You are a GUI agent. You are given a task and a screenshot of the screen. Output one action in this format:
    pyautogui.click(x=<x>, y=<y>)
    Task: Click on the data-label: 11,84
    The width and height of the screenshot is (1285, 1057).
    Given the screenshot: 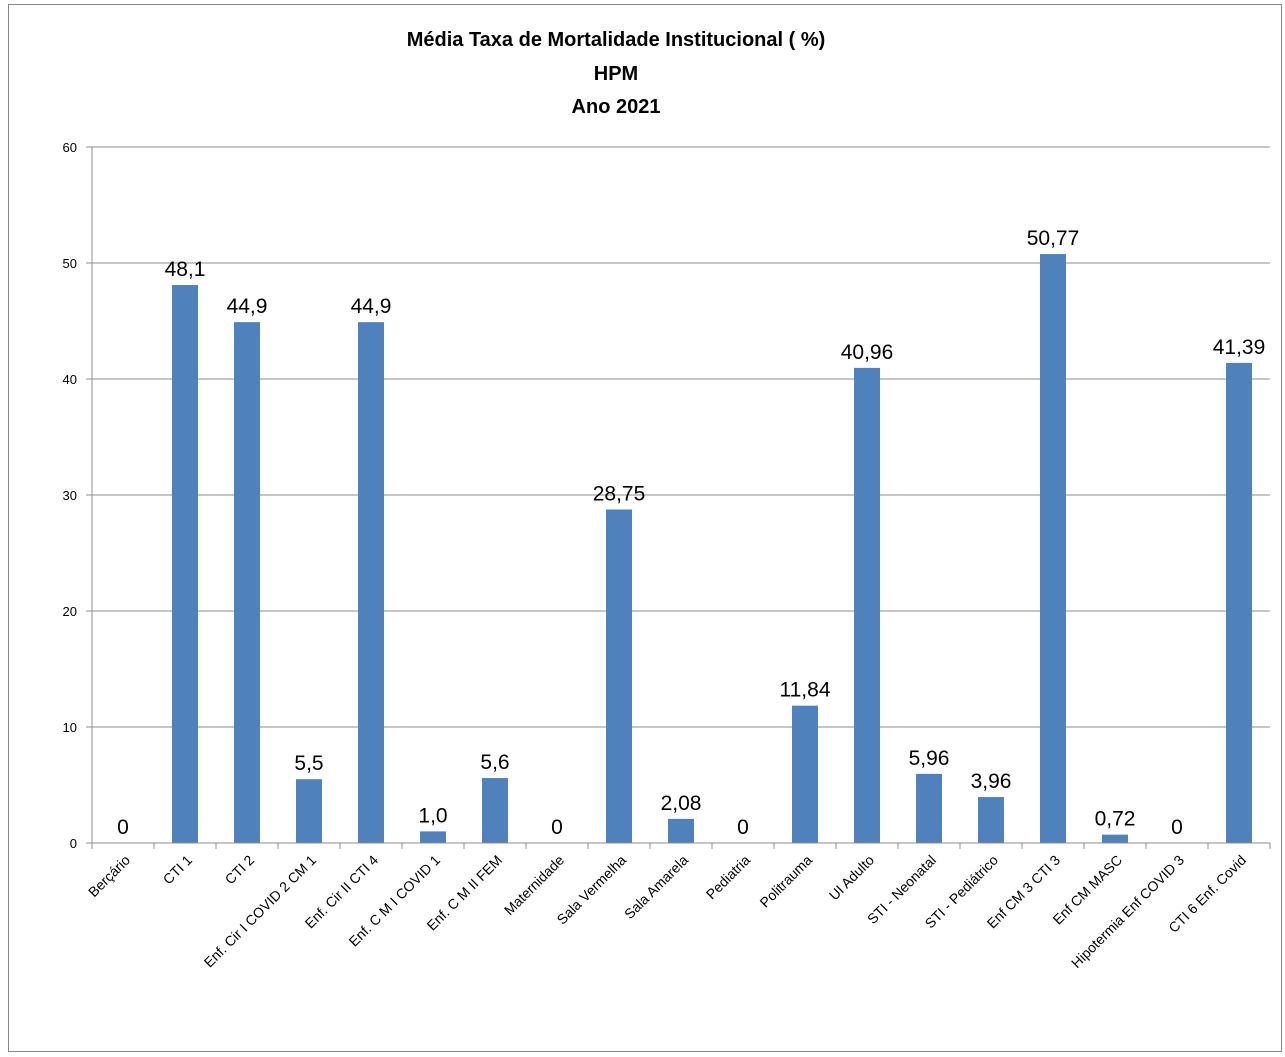 What is the action you would take?
    pyautogui.click(x=805, y=690)
    